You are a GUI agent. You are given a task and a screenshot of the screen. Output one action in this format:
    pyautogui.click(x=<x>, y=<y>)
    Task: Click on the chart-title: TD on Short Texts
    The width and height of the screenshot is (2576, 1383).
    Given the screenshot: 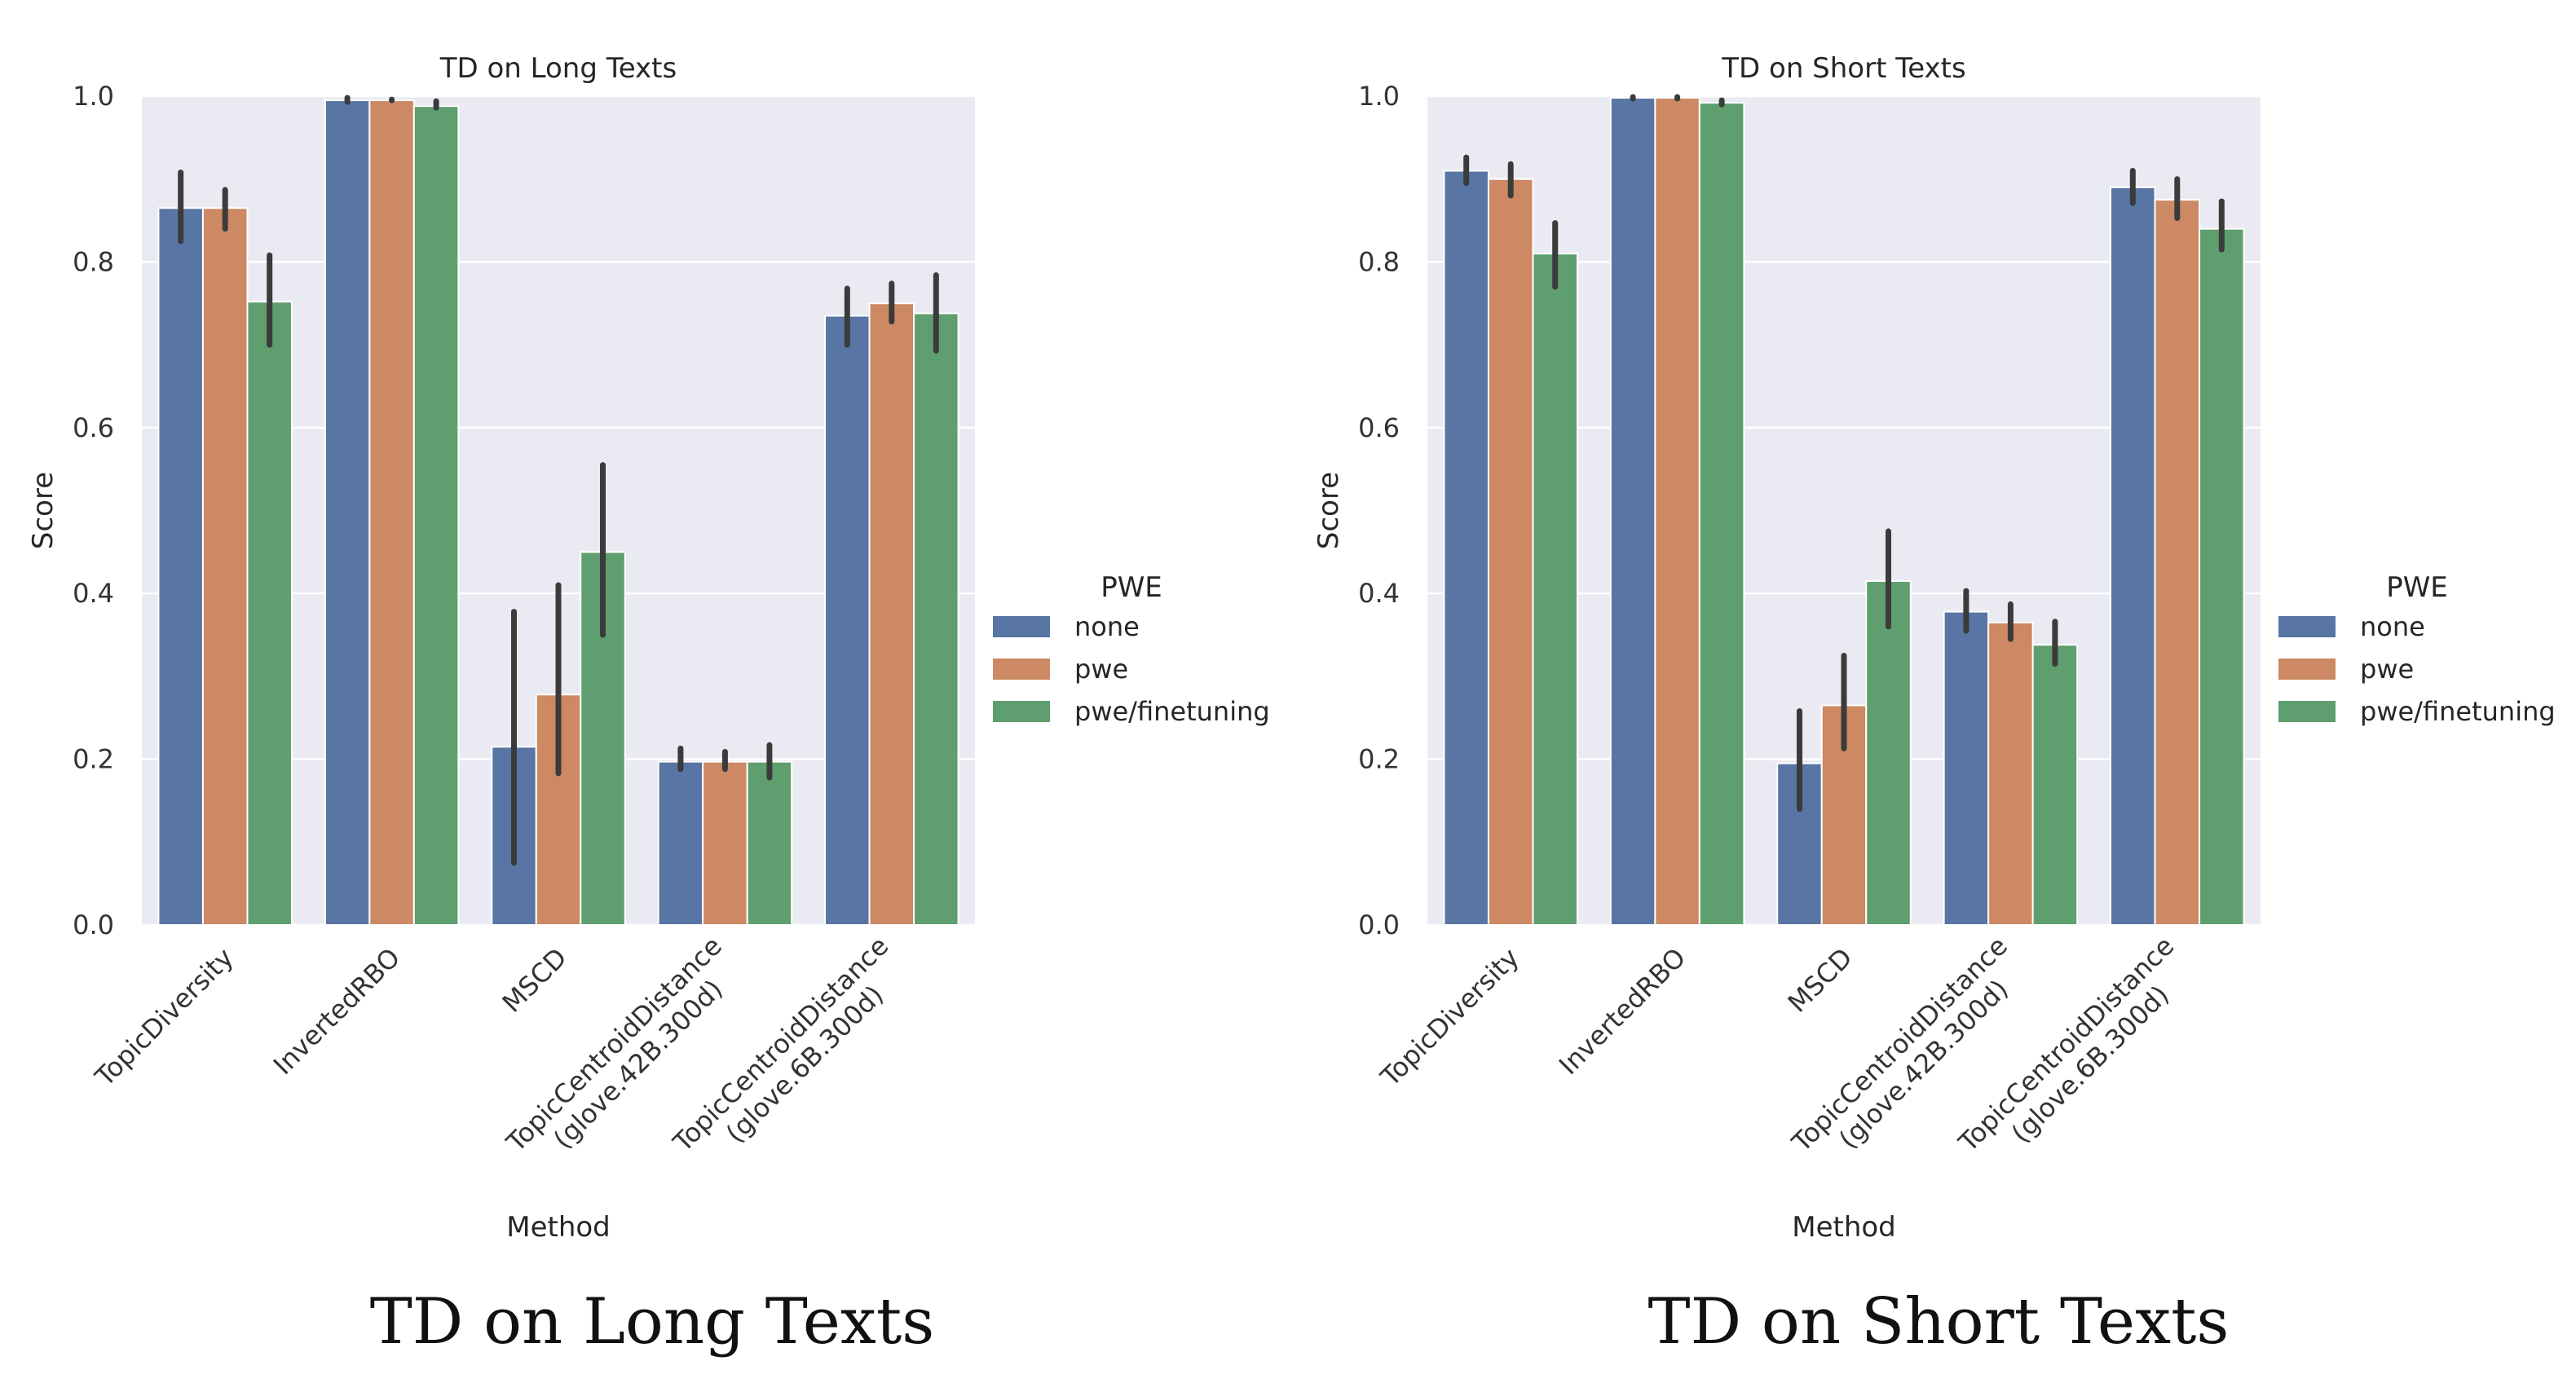 What is the action you would take?
    pyautogui.click(x=1843, y=69)
    